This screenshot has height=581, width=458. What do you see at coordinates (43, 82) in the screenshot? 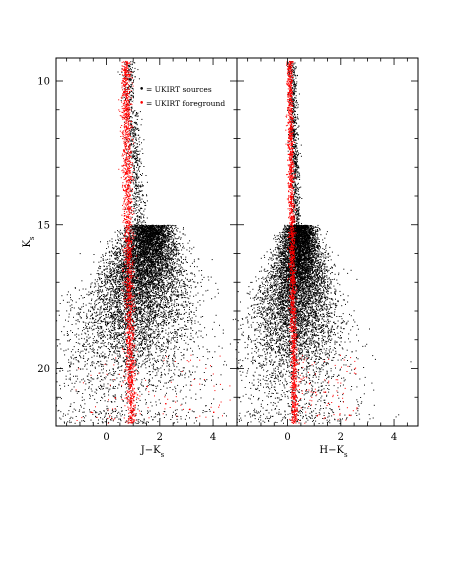
I see `y-tick-label: 10` at bounding box center [43, 82].